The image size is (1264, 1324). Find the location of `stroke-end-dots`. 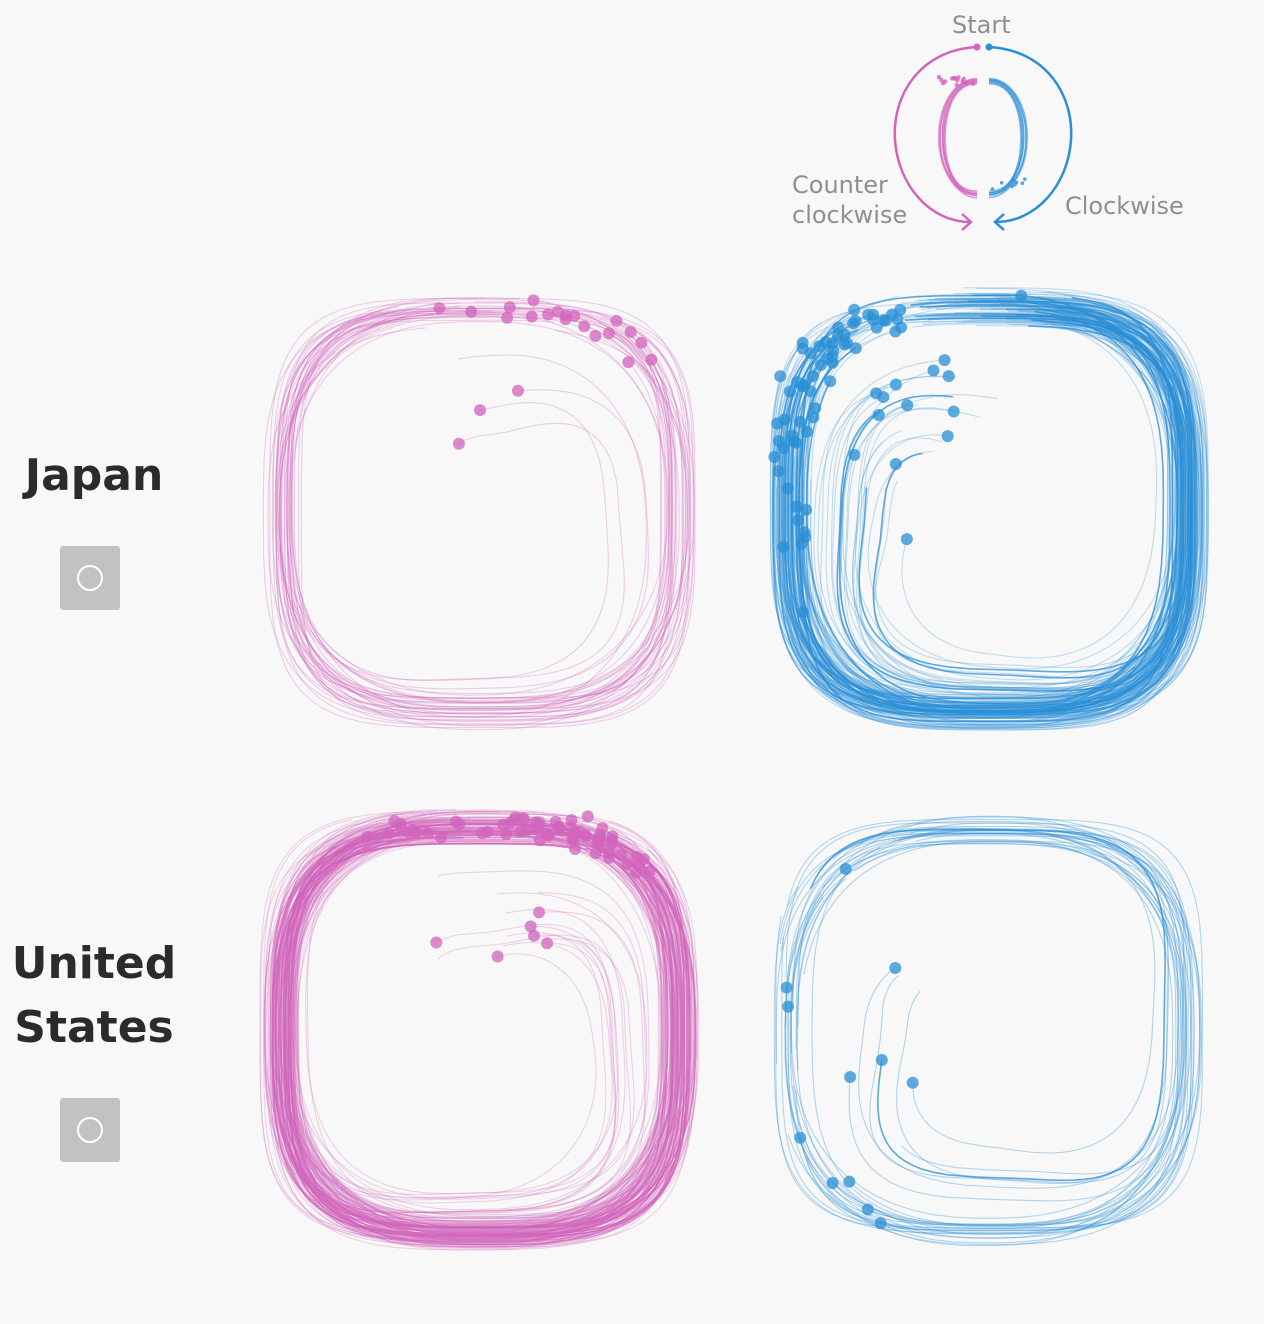

stroke-end-dots is located at coordinates (508, 886).